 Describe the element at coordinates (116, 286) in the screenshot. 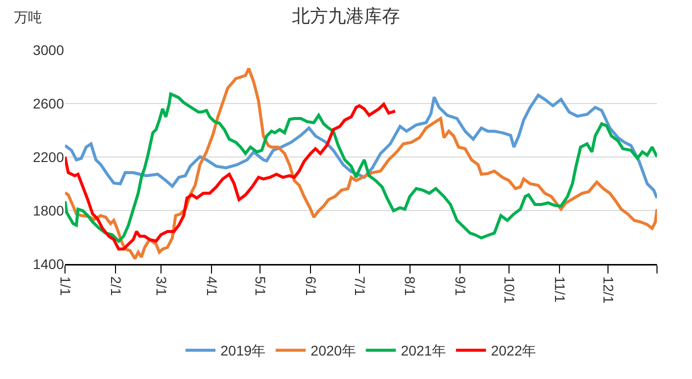

I see `x-tick-label: 2/1` at that location.